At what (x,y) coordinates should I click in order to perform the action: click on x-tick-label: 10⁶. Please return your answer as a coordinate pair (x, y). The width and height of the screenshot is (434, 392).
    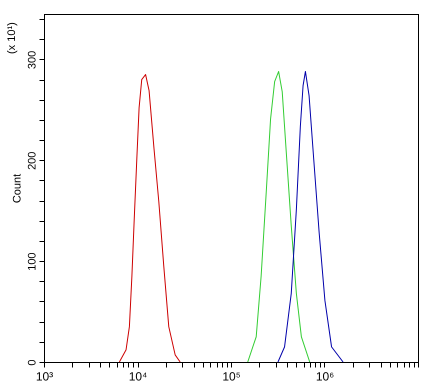
    Looking at the image, I should click on (325, 377).